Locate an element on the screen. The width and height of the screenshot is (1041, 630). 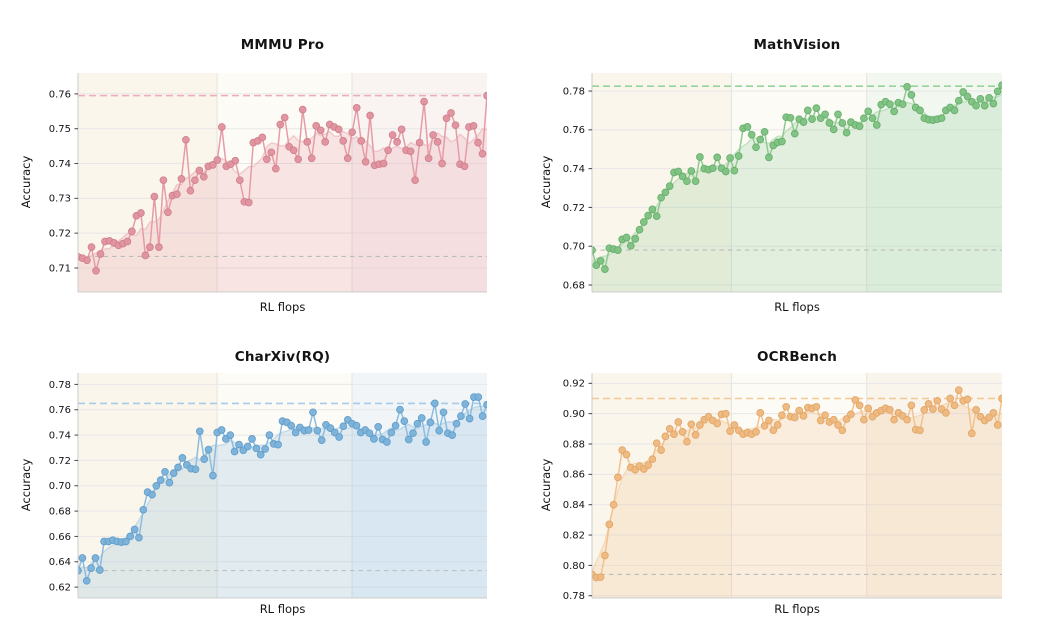
plot-mmmu-pro: 0.71 0.72 0.73 0.74 0.75 0.76 is located at coordinates (268, 183).